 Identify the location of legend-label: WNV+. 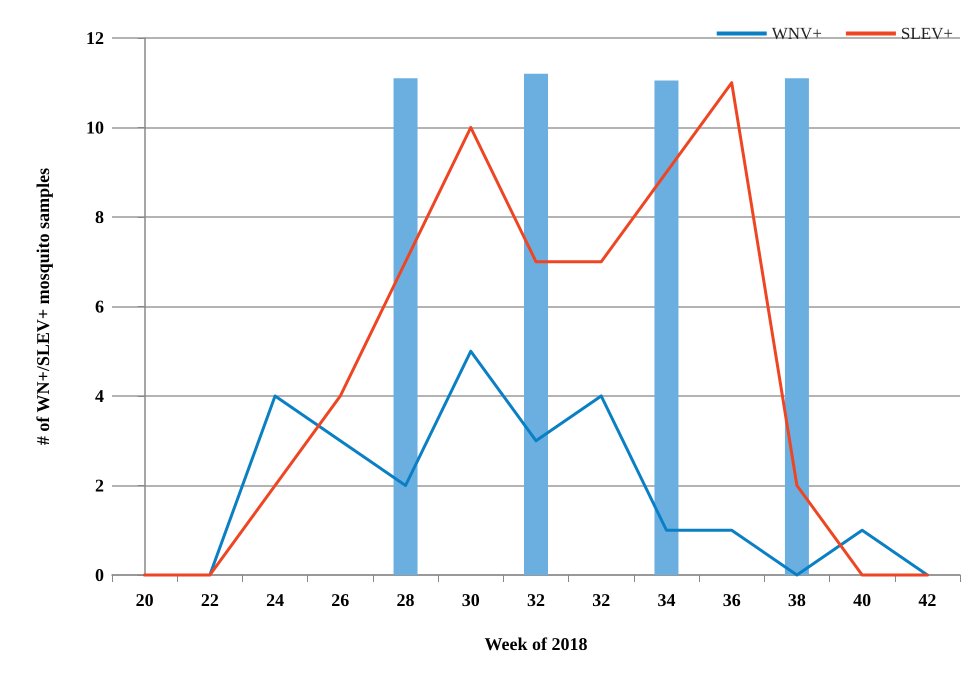
(797, 33).